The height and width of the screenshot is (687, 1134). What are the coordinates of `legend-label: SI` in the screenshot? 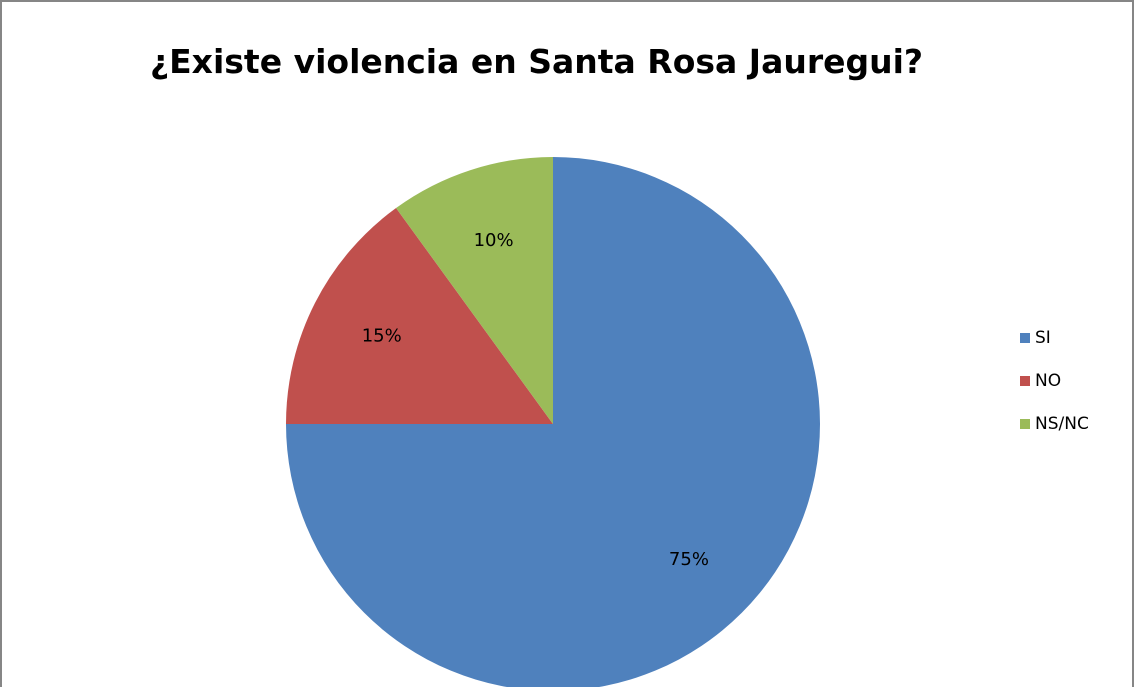 It's located at (1043, 338).